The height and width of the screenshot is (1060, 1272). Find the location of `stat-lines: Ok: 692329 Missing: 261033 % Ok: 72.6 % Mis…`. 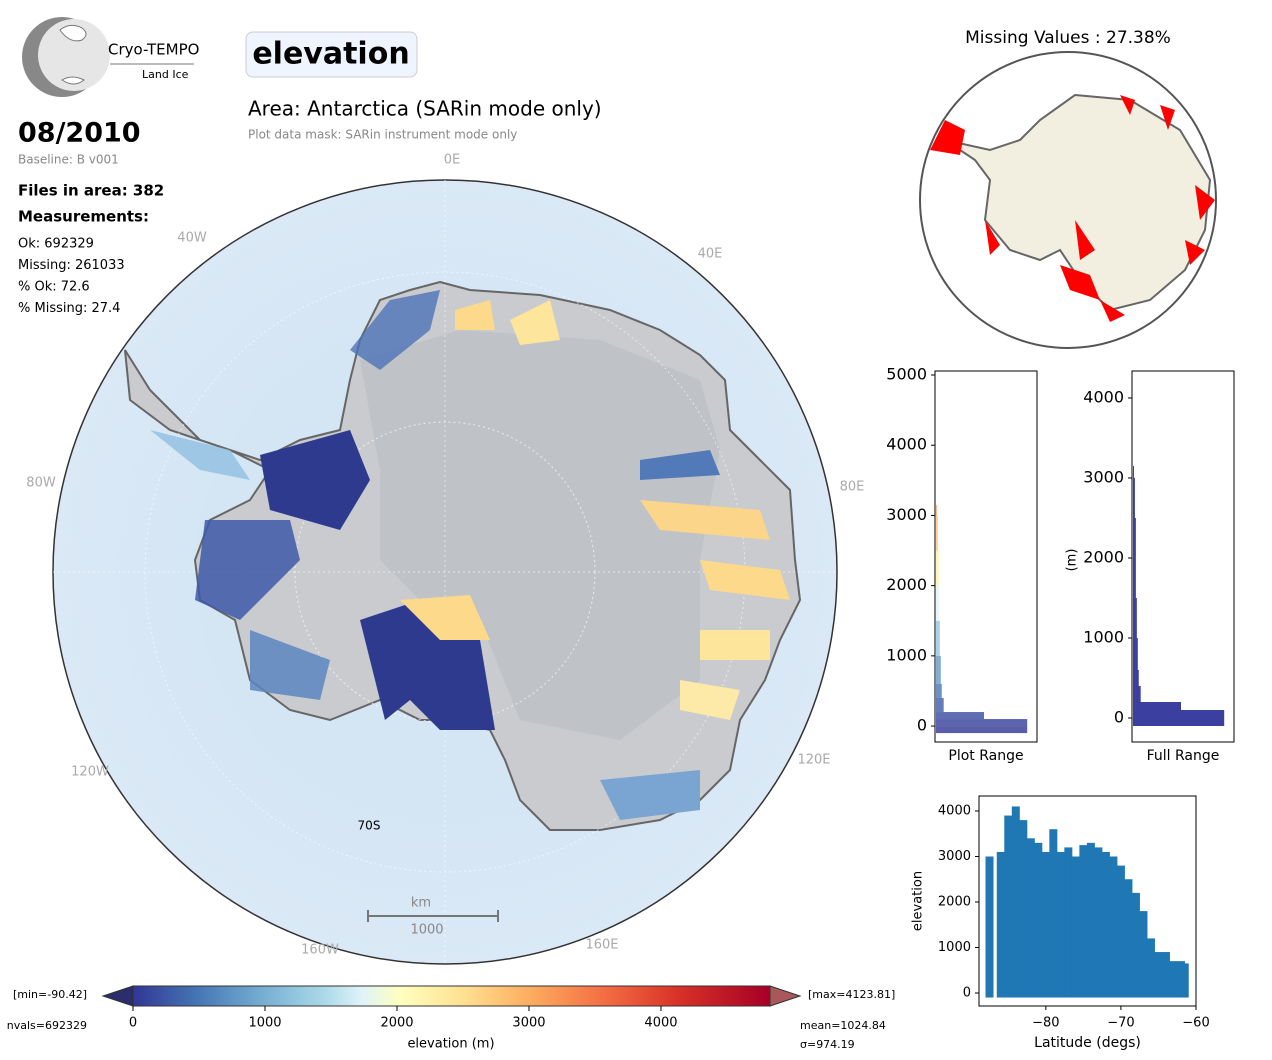

stat-lines: Ok: 692329 Missing: 261033 % Ok: 72.6 % Mis… is located at coordinates (71, 277).